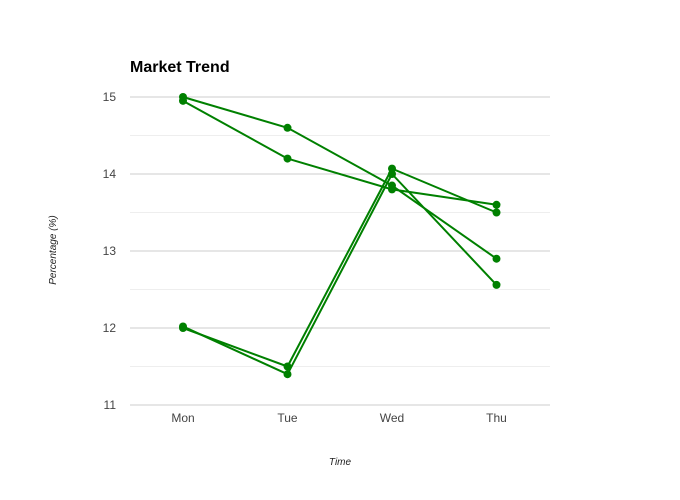 This screenshot has height=500, width=680. Describe the element at coordinates (392, 418) in the screenshot. I see `x-tick-label: Wed` at that location.